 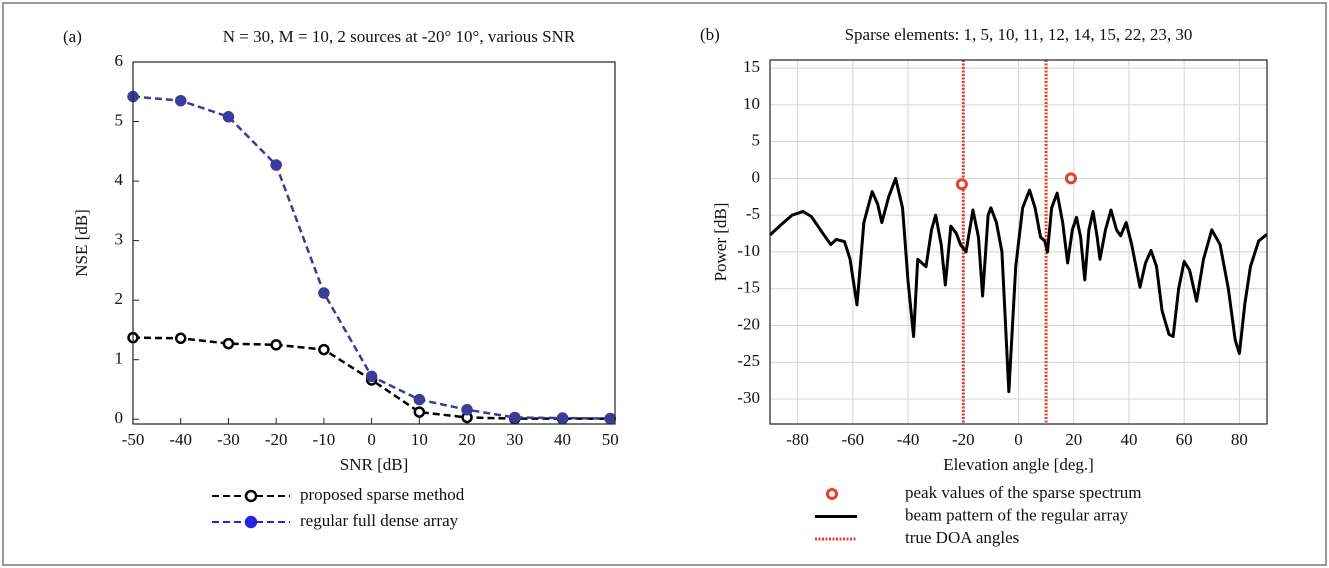 What do you see at coordinates (720, 242) in the screenshot?
I see `y-axis-label: Power [dB]` at bounding box center [720, 242].